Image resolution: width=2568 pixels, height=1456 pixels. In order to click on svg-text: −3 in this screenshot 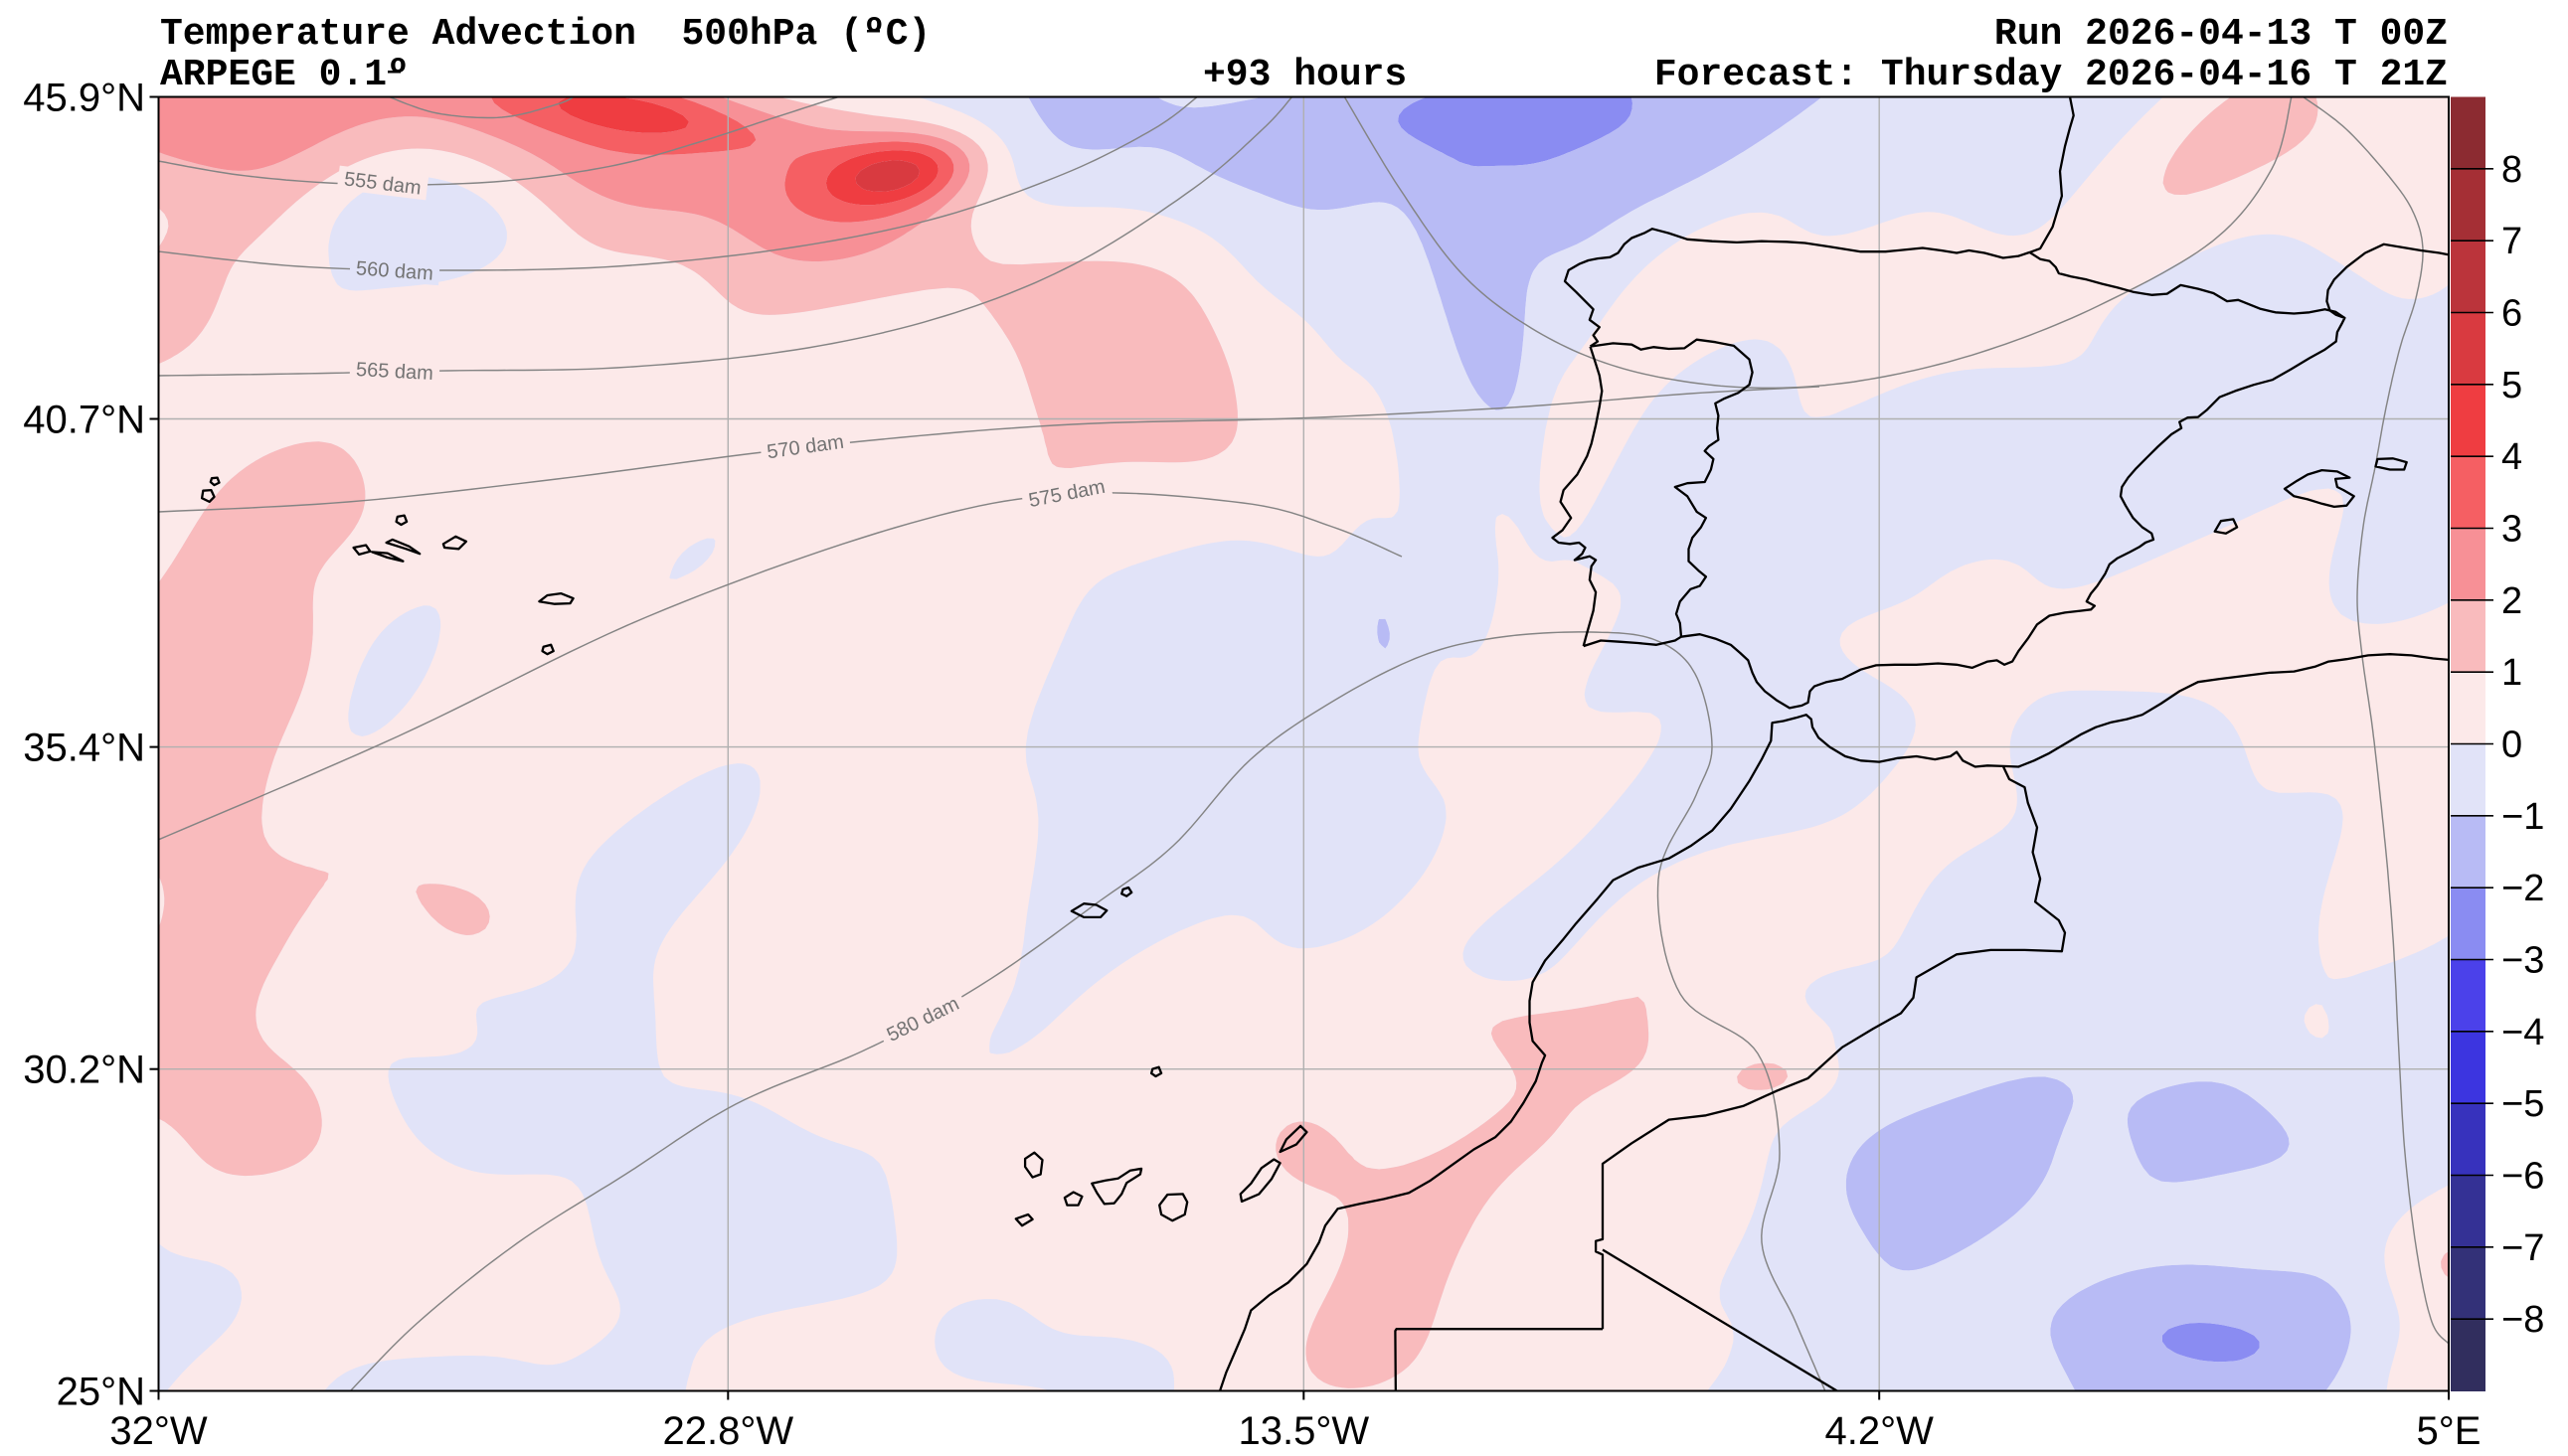, I will do `click(2522, 961)`.